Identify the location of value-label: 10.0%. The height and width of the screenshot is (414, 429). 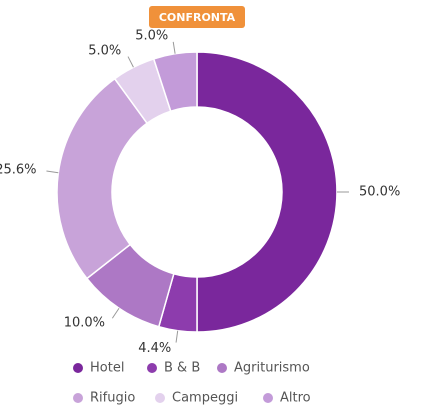
(84, 323).